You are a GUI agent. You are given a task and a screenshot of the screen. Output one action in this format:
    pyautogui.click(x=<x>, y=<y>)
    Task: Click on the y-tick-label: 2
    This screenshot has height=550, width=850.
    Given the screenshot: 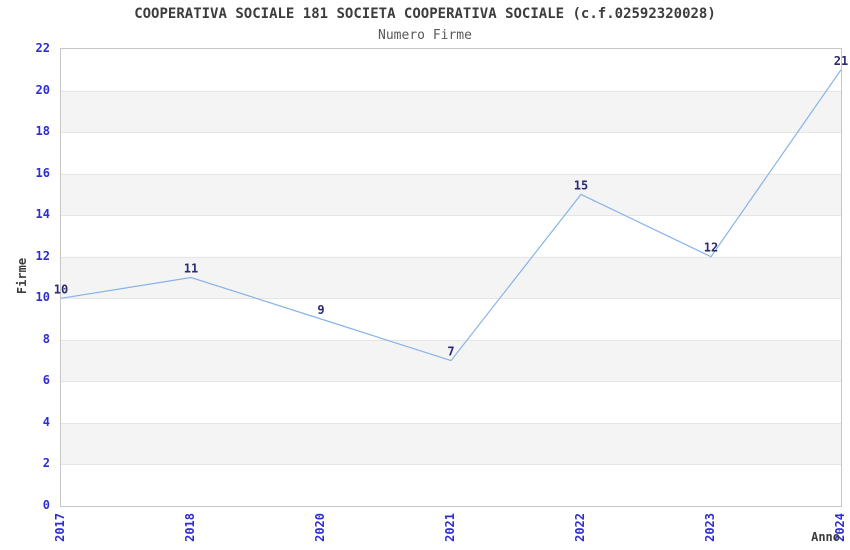 What is the action you would take?
    pyautogui.click(x=46, y=463)
    